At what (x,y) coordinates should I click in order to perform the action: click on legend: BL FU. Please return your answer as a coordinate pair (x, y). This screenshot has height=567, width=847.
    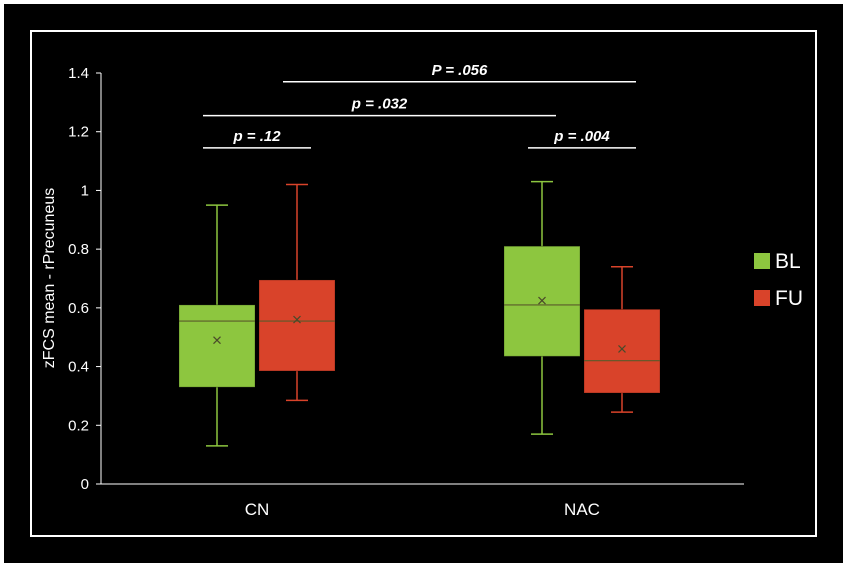
    Looking at the image, I should click on (778, 280).